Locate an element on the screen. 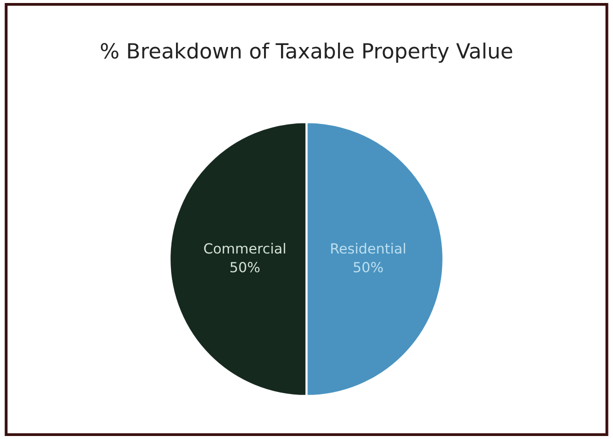  slice-label: Commercial is located at coordinates (245, 248).